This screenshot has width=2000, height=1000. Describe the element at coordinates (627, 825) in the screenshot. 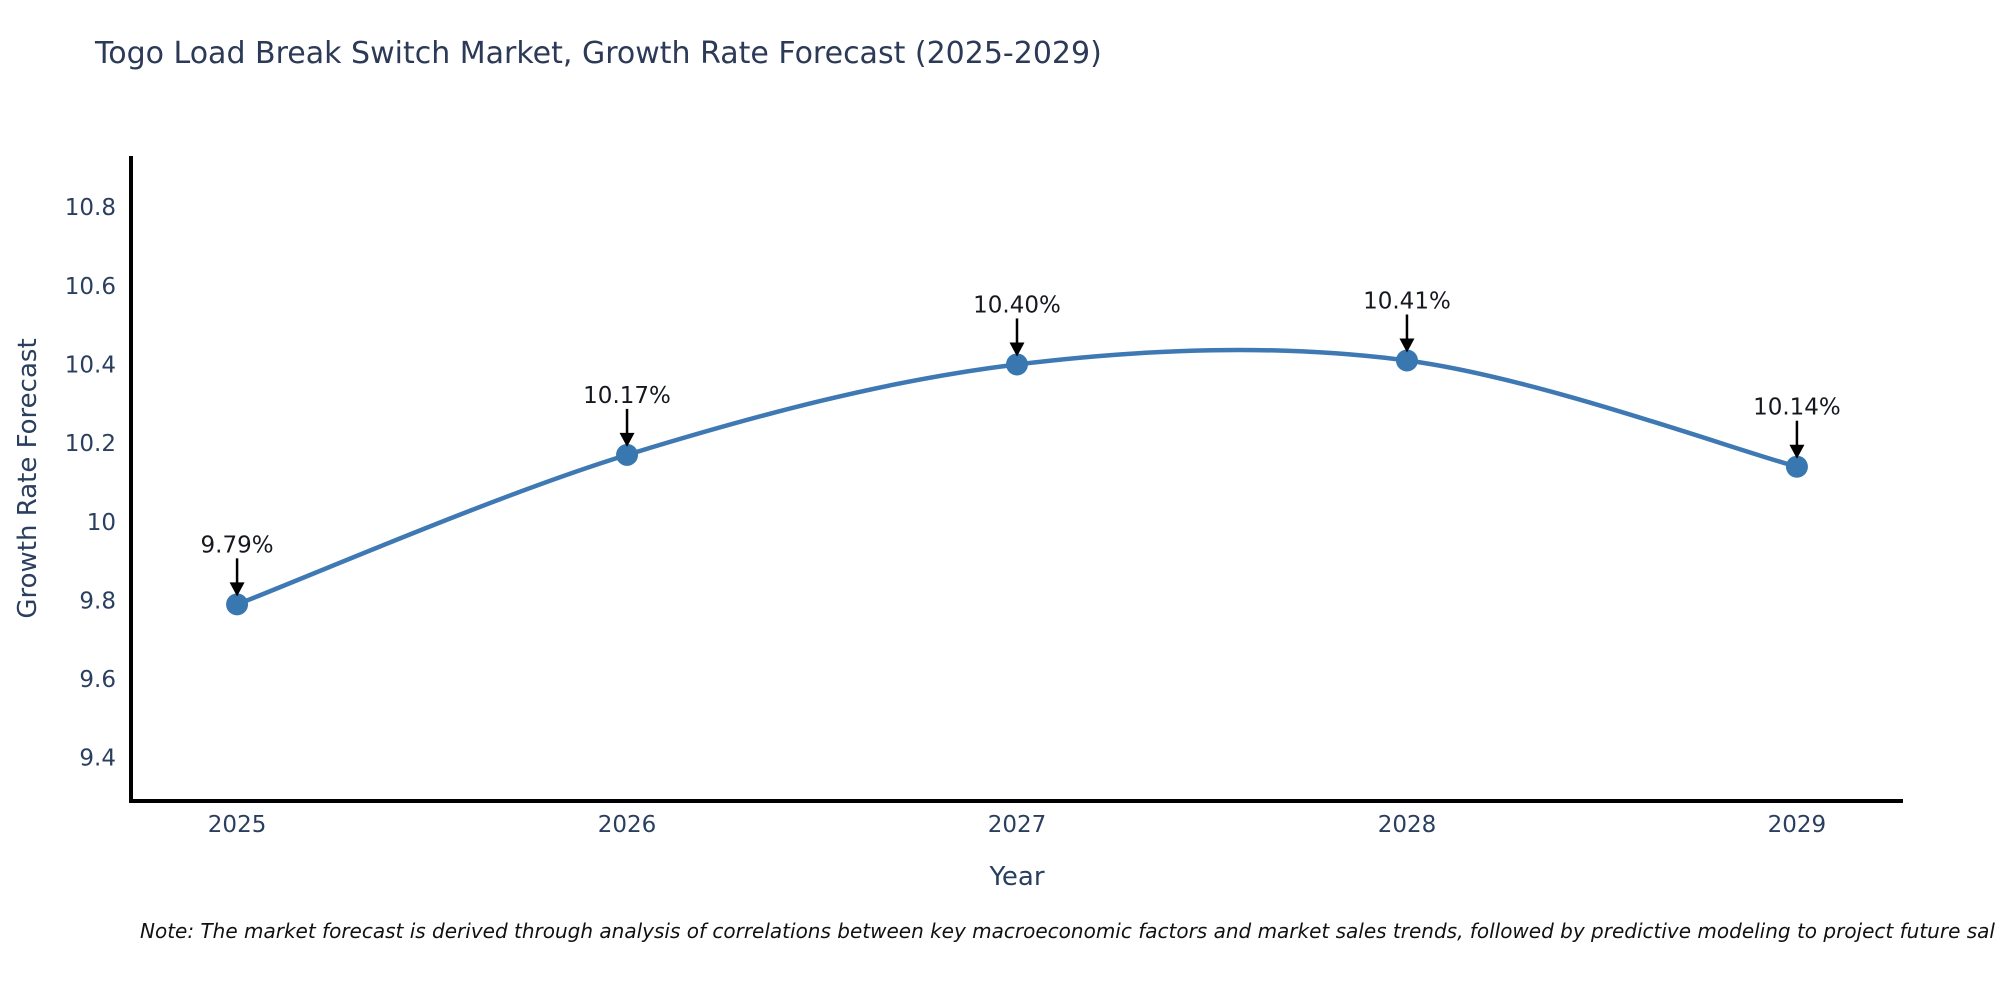

I see `x-tick-label: 2026` at that location.